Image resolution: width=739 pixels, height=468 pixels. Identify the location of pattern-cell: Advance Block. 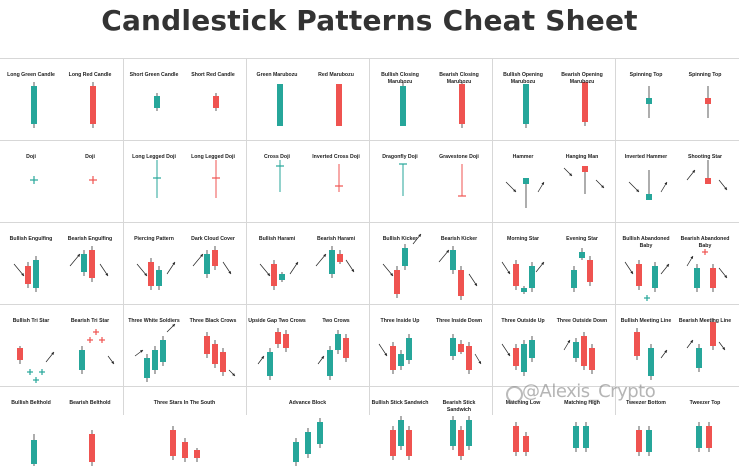
(307, 427).